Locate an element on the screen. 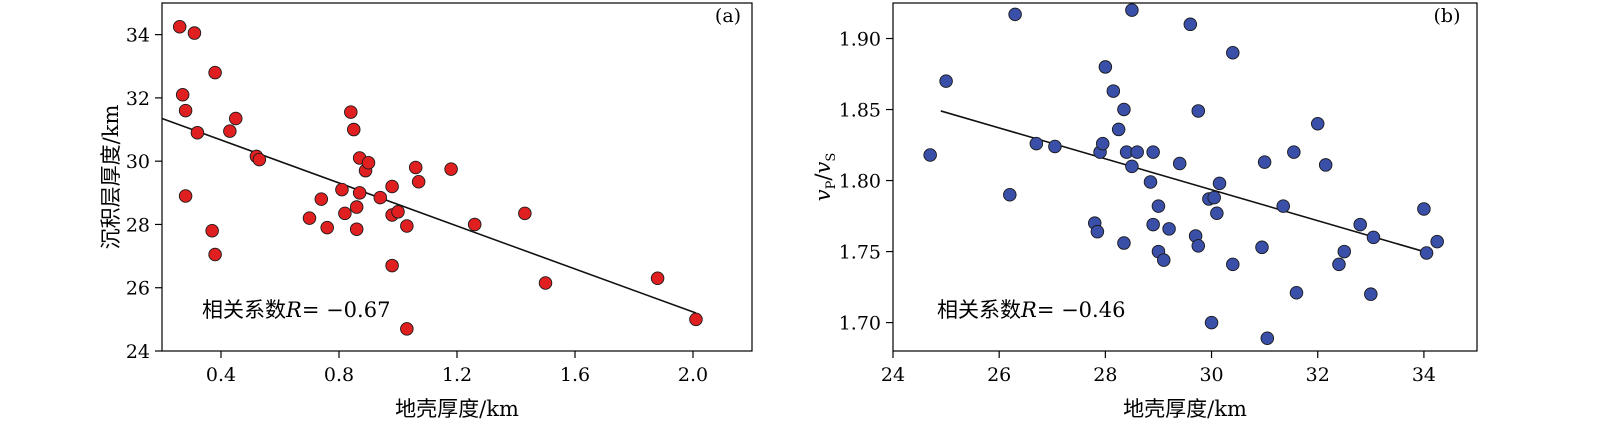 This screenshot has height=437, width=1600. x-axis-title-a: 地壳厚度/km is located at coordinates (457, 409).